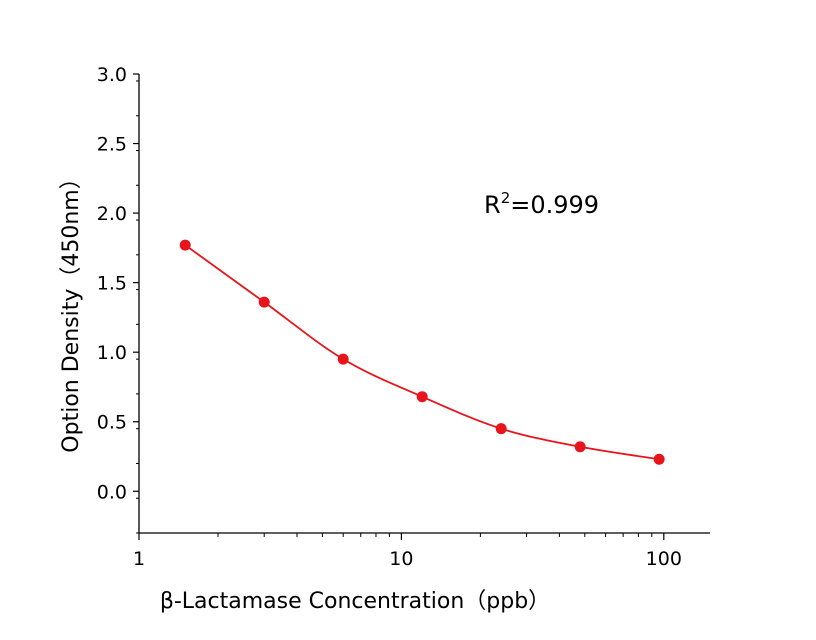  Describe the element at coordinates (112, 284) in the screenshot. I see `y-tick-label: 1.5` at that location.